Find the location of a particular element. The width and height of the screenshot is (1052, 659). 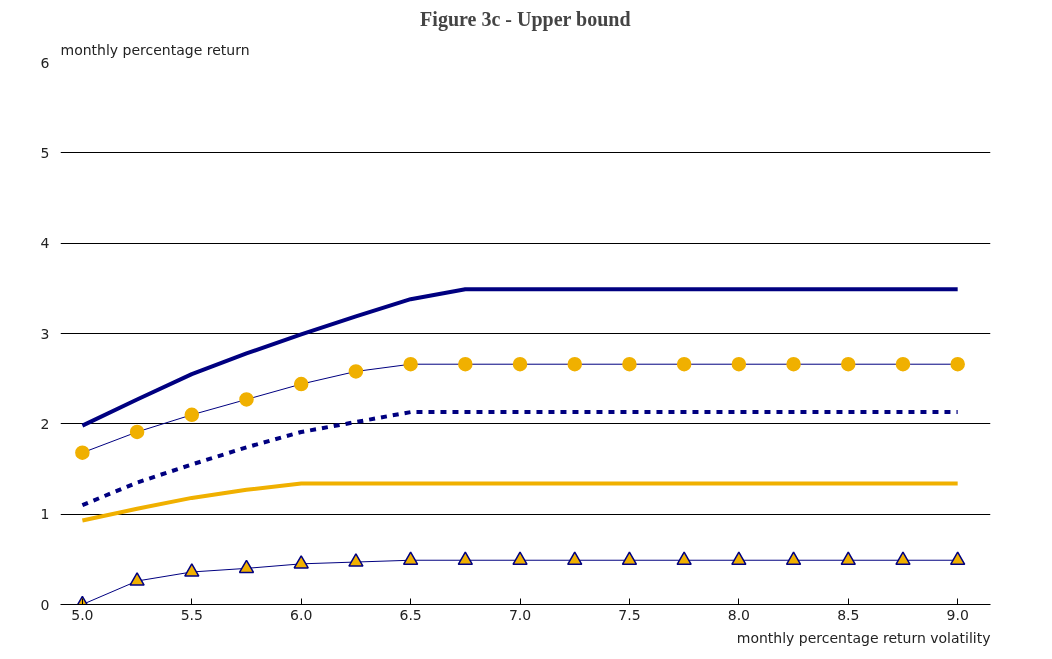

x-tick-label: 6.5 is located at coordinates (410, 614).